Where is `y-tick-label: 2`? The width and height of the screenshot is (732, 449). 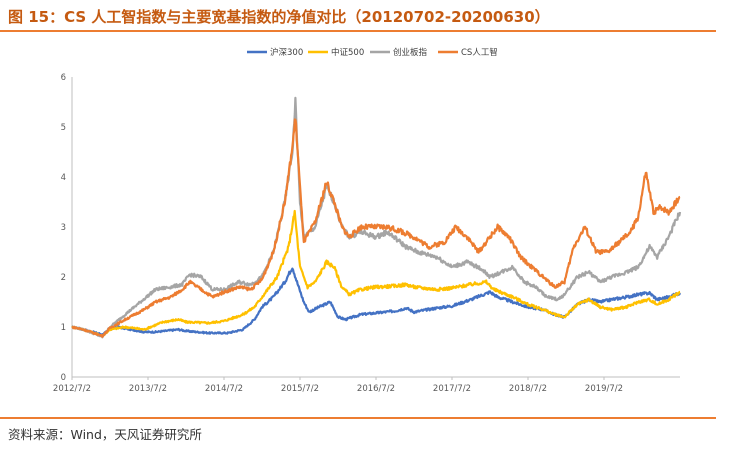
y-tick-label: 2 is located at coordinates (63, 278).